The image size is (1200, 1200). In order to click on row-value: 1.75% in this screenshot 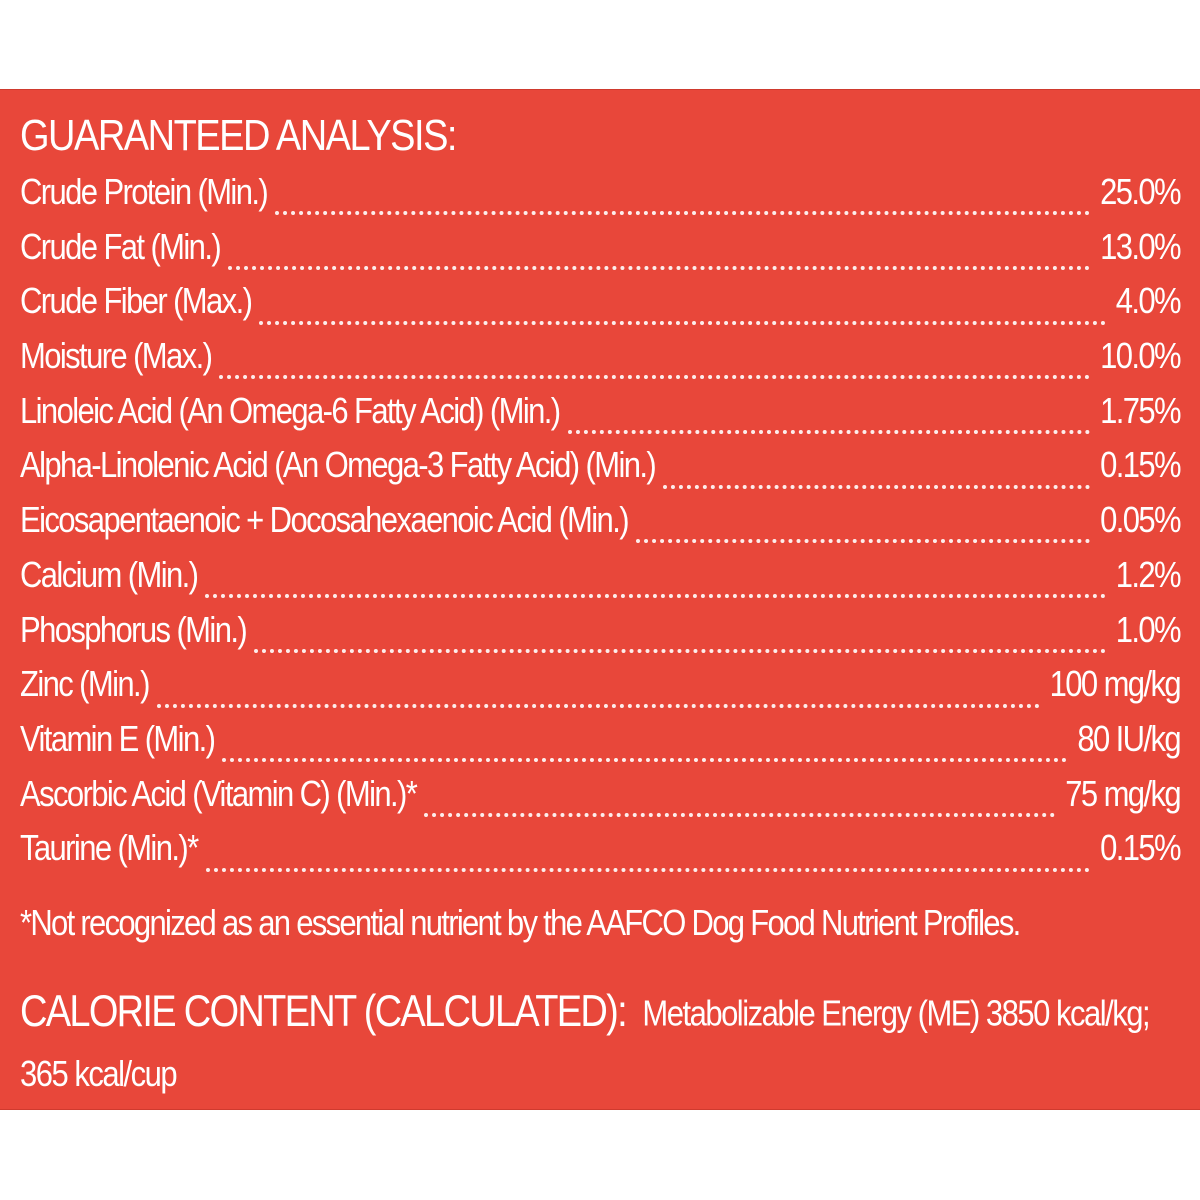, I will do `click(1141, 410)`.